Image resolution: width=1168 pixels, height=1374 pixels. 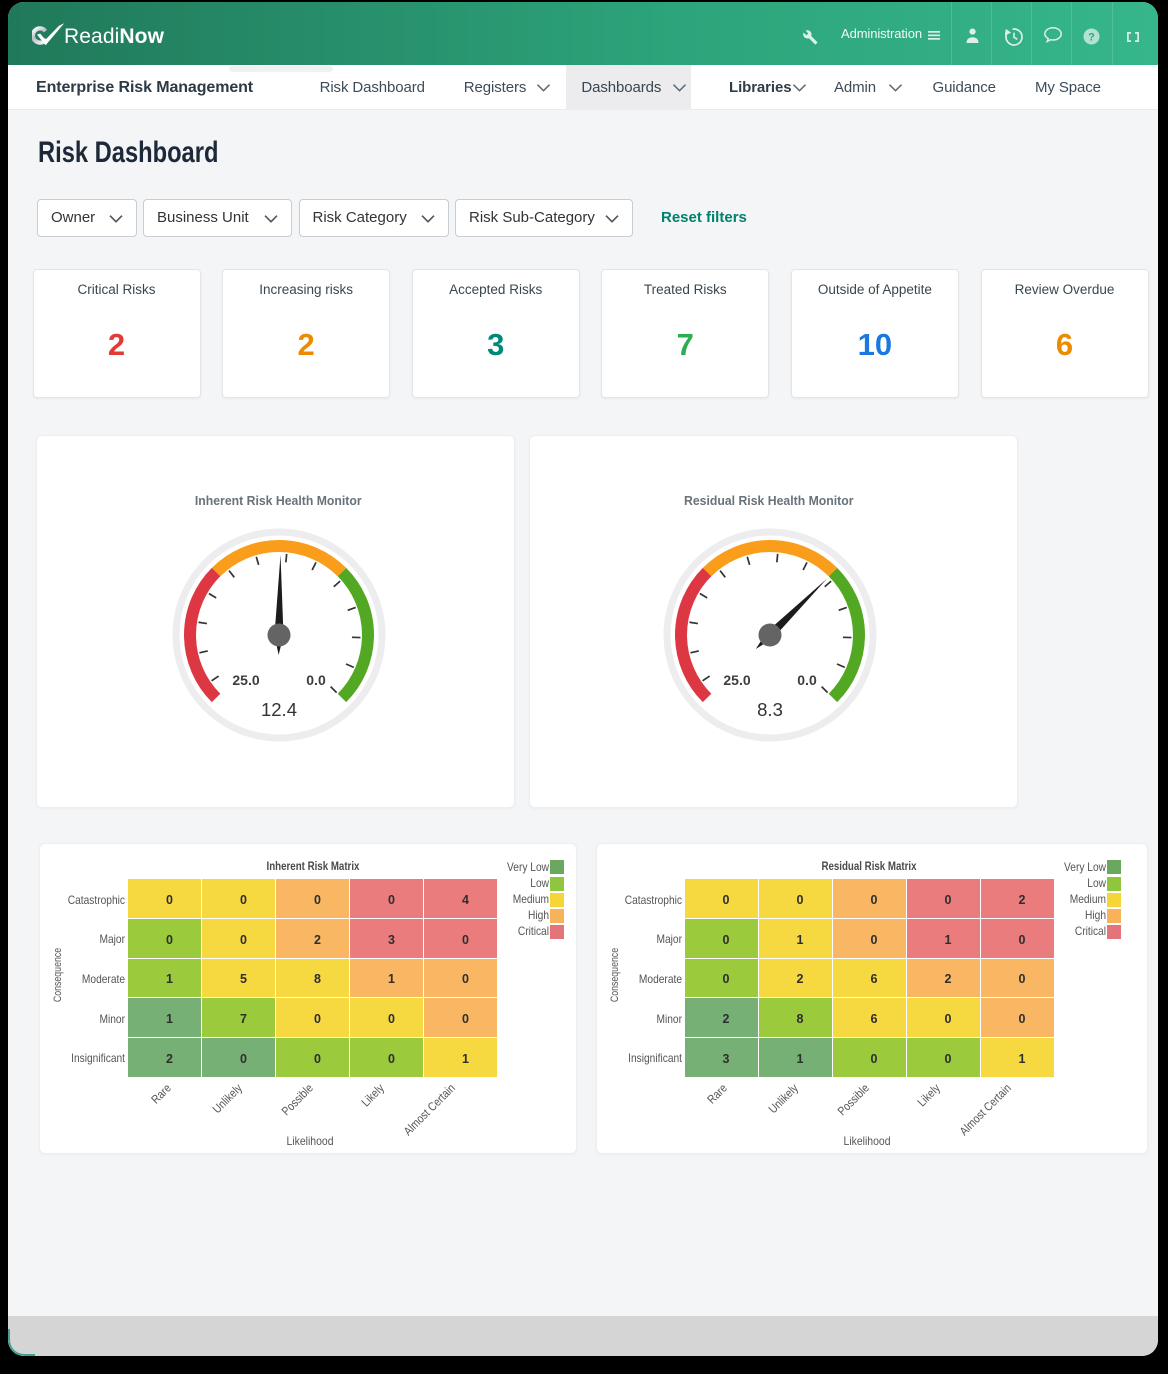 I want to click on svg-text: 8.3, so click(x=770, y=709).